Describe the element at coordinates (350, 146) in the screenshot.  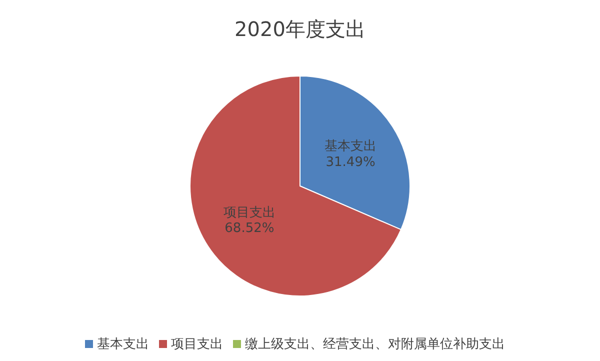
I see `slice-label: 基本支出` at that location.